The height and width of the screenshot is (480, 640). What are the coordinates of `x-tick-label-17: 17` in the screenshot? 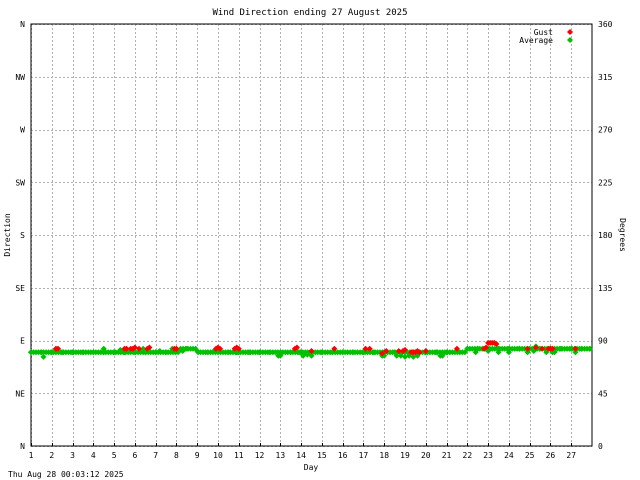 It's located at (364, 455).